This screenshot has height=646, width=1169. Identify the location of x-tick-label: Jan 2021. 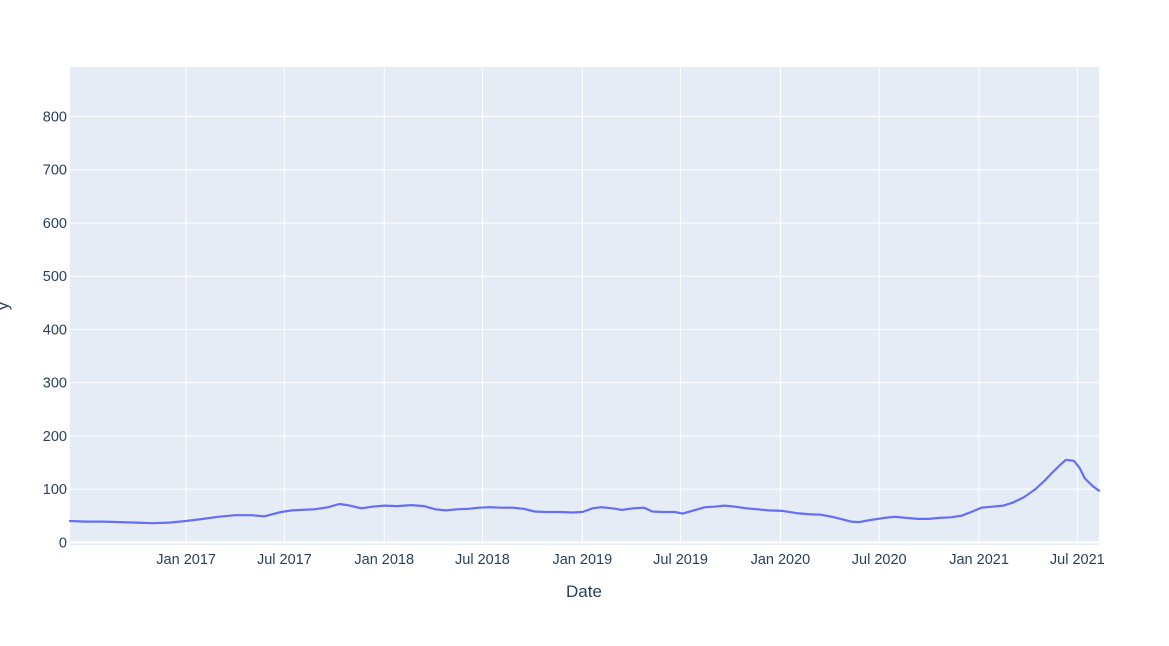
(979, 560).